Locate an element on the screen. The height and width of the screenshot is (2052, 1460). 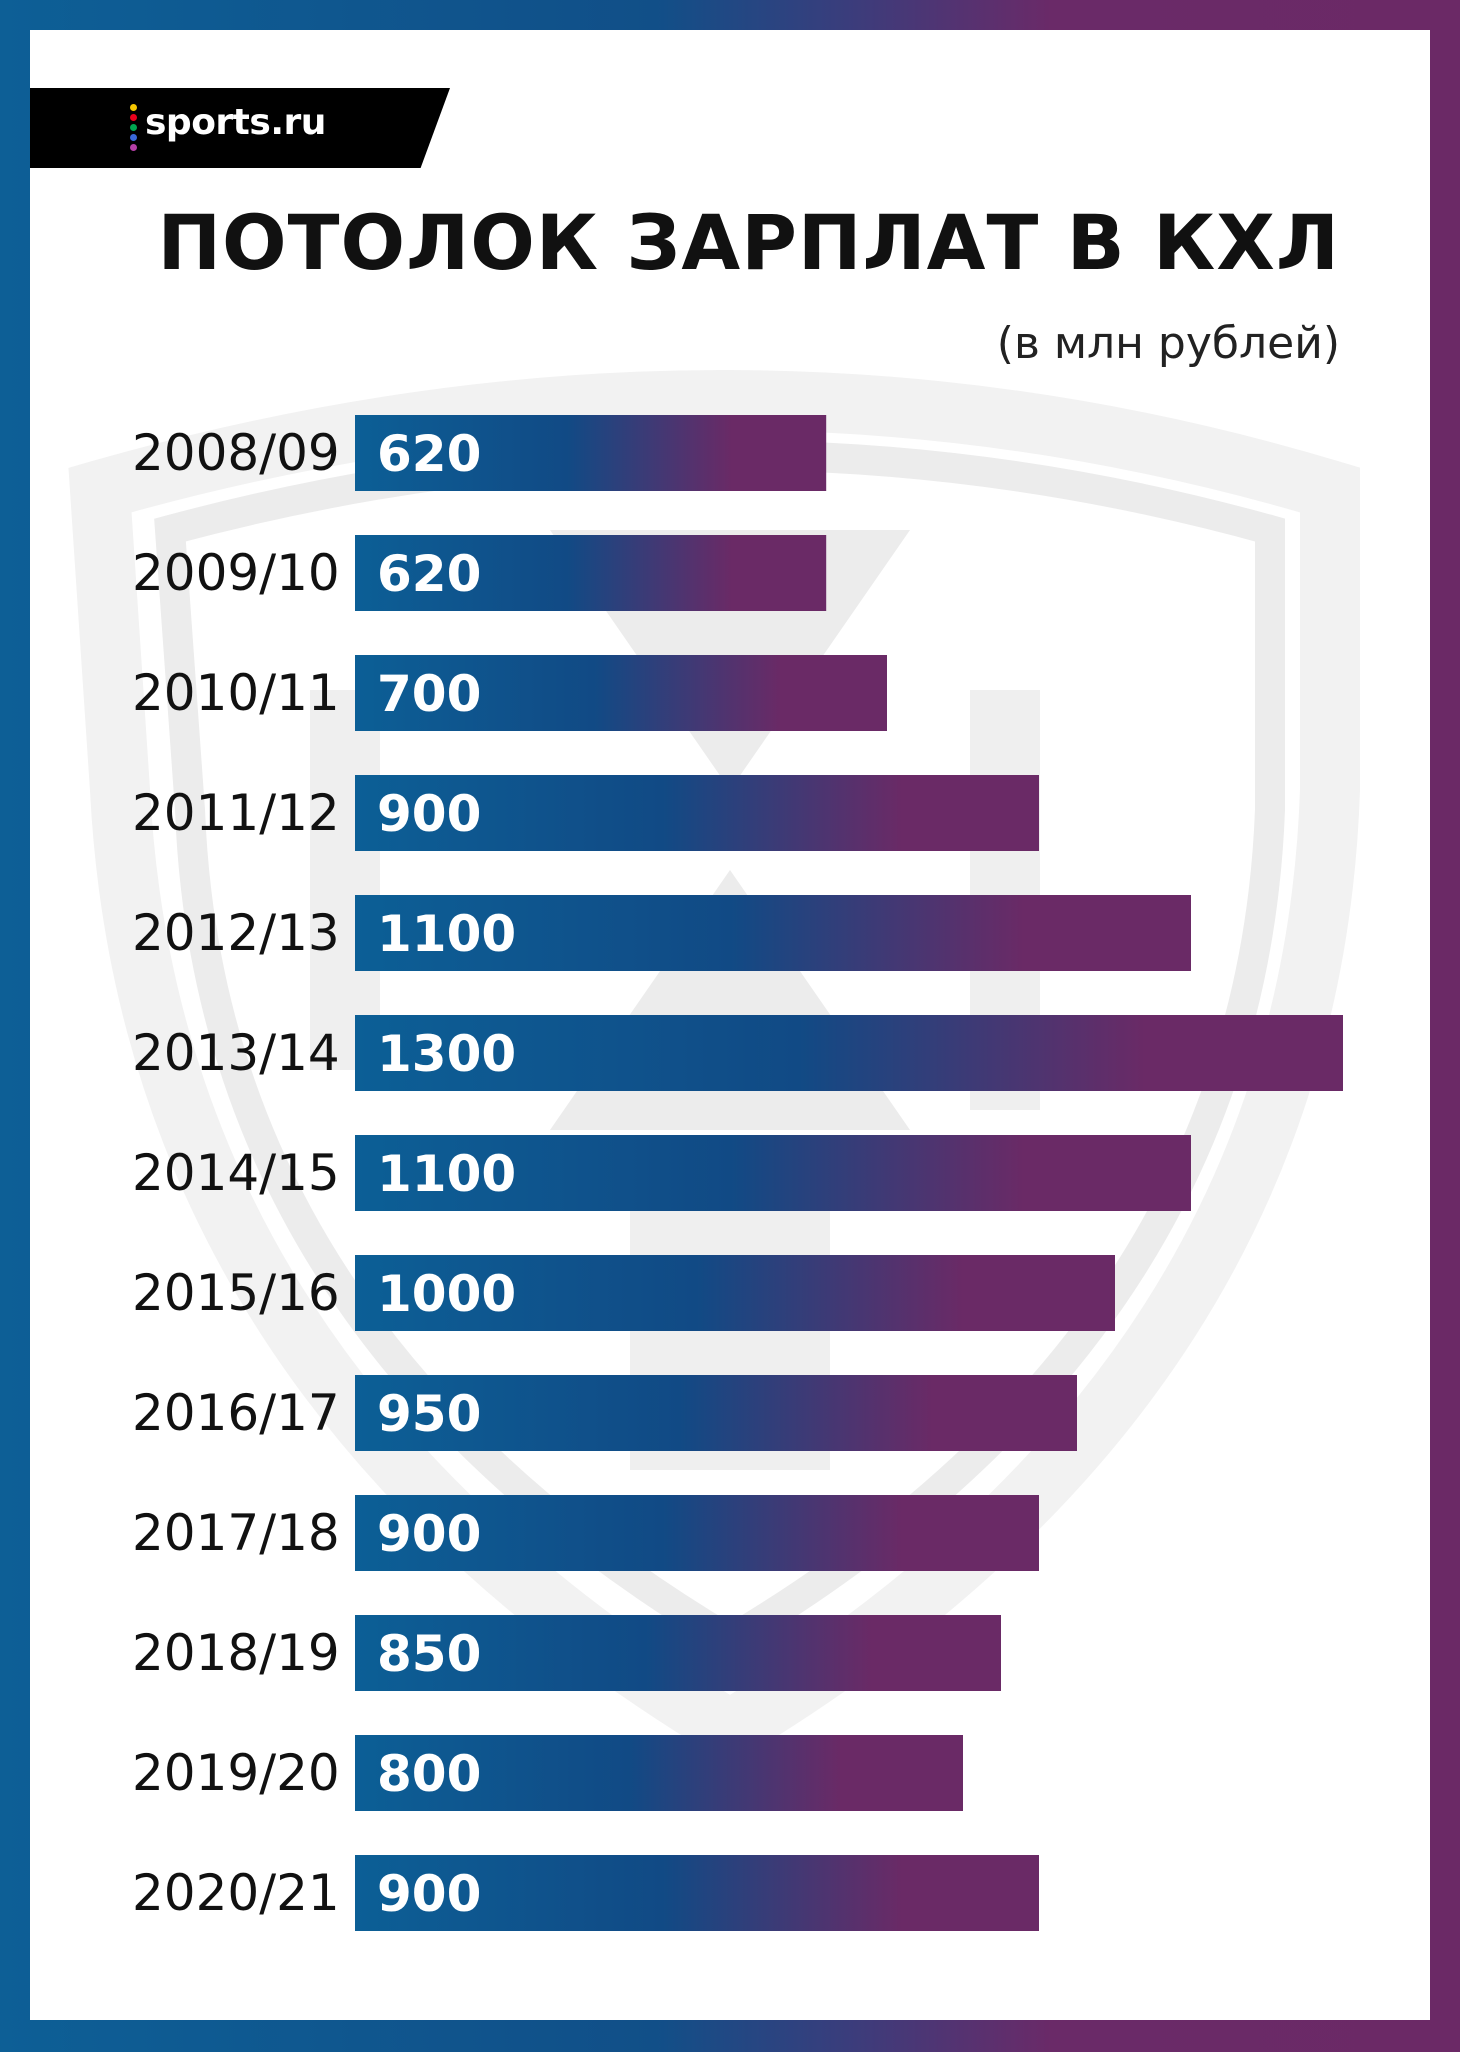
bar-value-label: 1300 is located at coordinates (446, 1054).